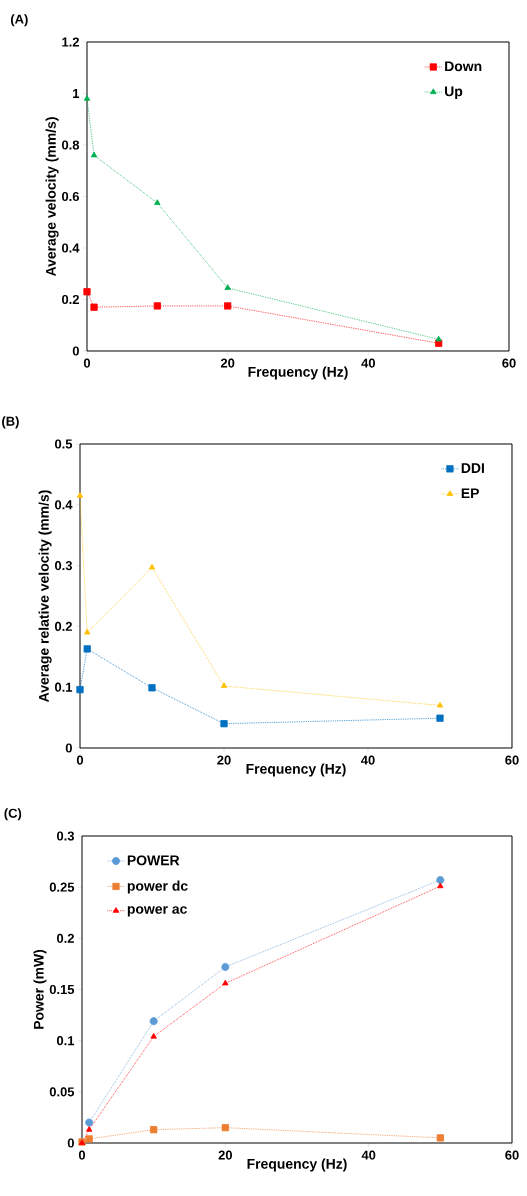  I want to click on y-axis-title: Power (mW), so click(40, 989).